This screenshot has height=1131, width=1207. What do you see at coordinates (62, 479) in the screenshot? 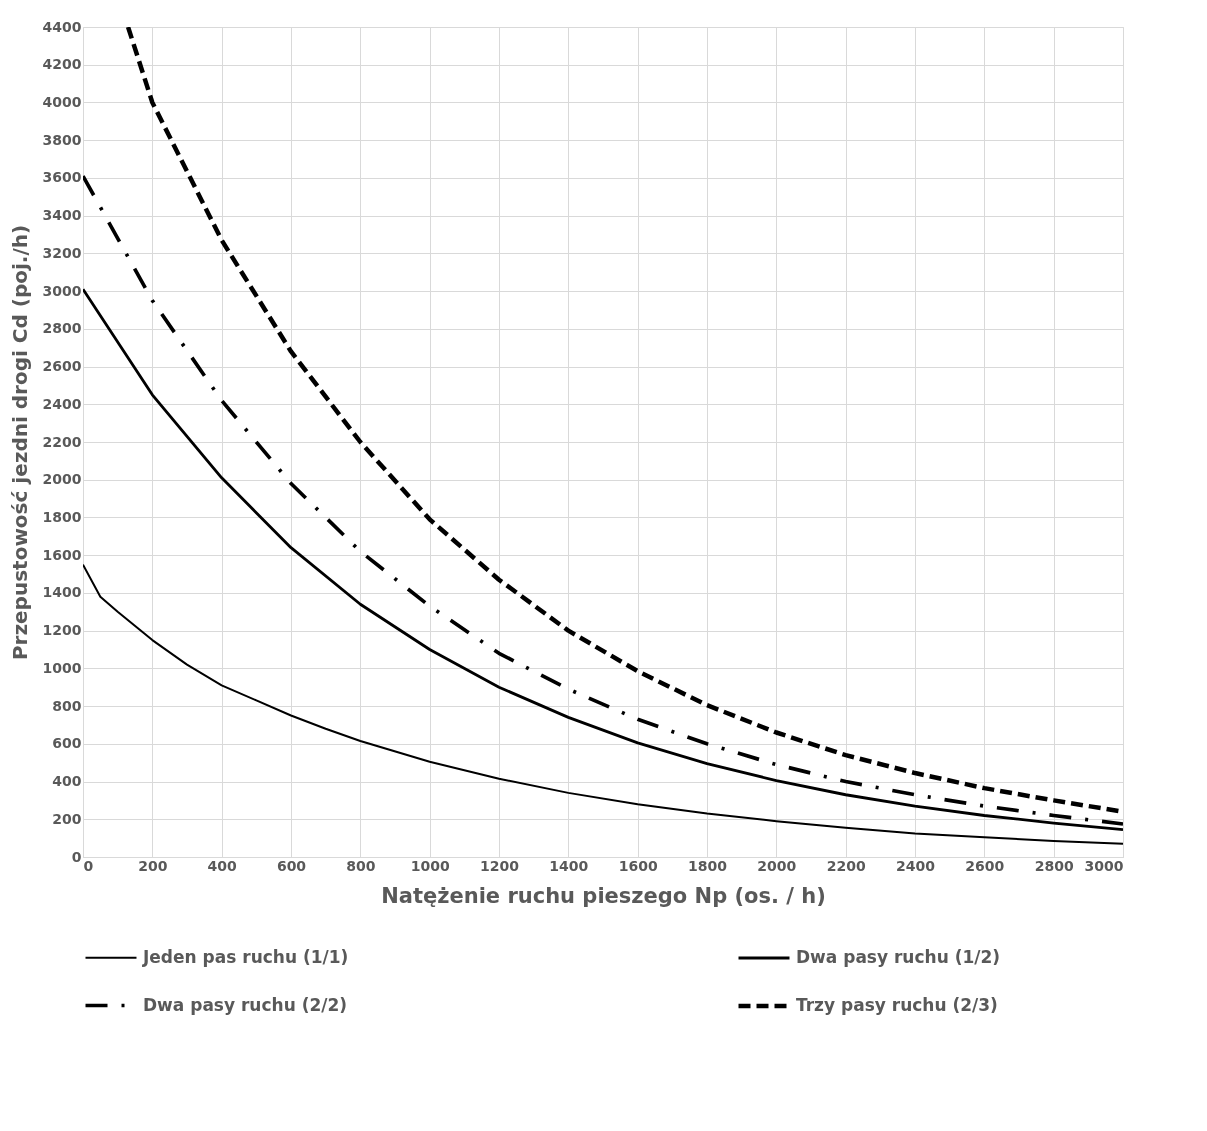
I see `y-tick-label: 2000` at bounding box center [62, 479].